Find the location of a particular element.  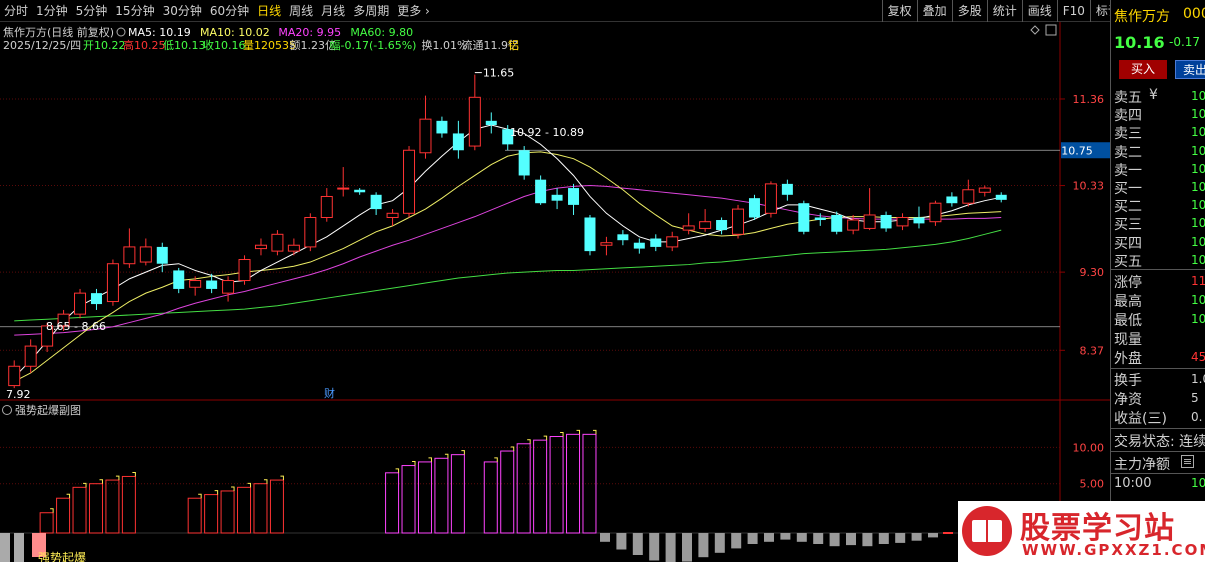

sell-button: 卖出 is located at coordinates (1190, 69).